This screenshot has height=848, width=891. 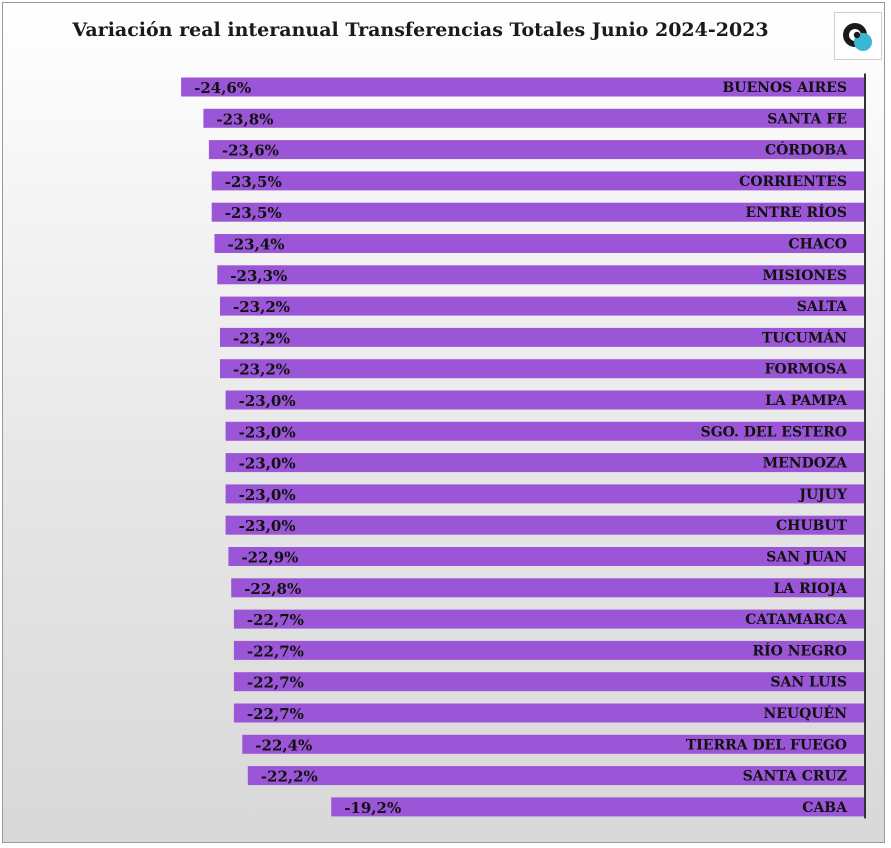 What do you see at coordinates (807, 370) in the screenshot?
I see `category-label: FORMOSA` at bounding box center [807, 370].